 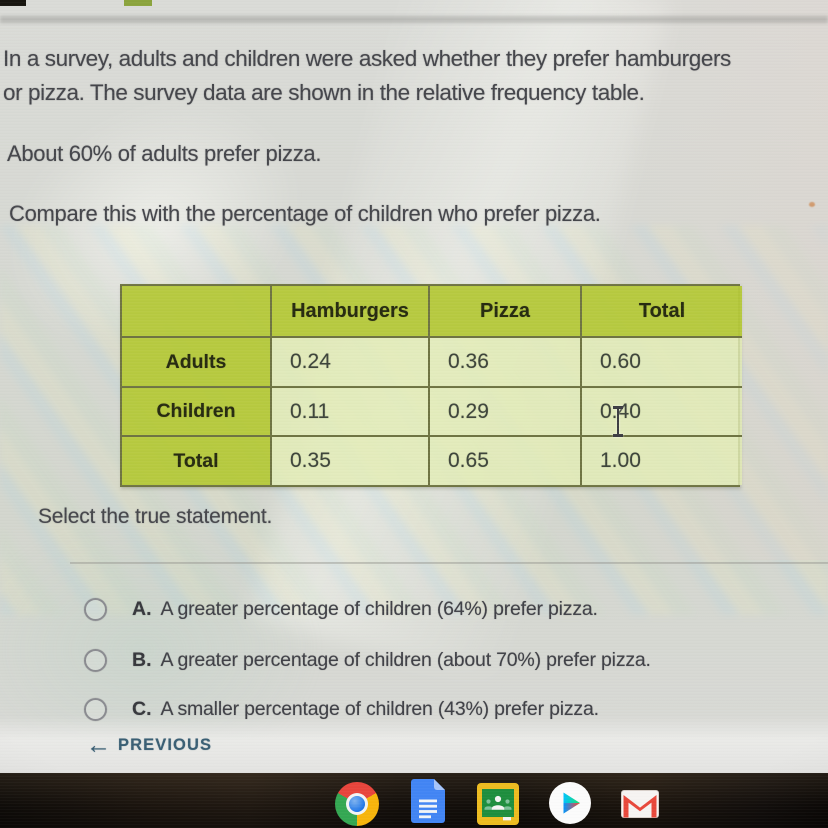 What do you see at coordinates (506, 461) in the screenshot?
I see `cell-total-pizza: 0.65` at bounding box center [506, 461].